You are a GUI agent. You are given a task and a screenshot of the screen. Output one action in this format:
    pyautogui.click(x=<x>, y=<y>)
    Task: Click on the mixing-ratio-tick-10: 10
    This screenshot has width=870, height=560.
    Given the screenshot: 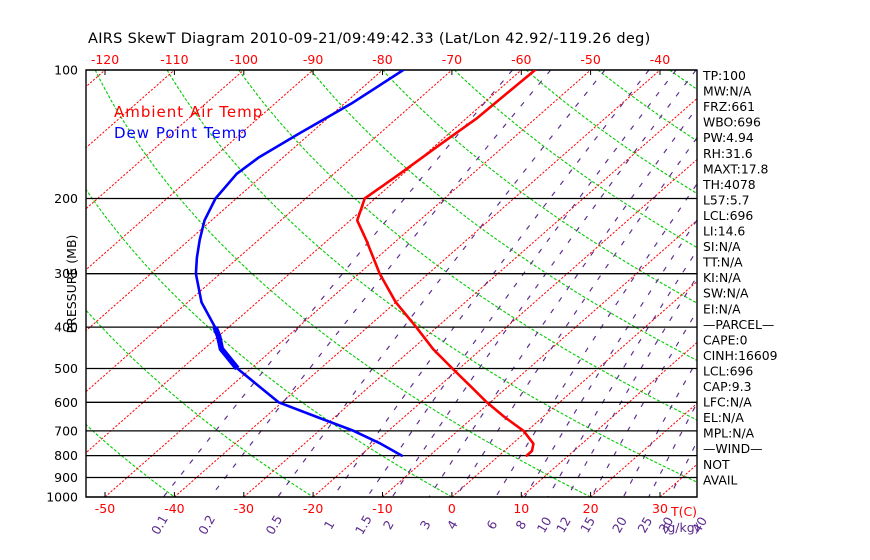 What is the action you would take?
    pyautogui.click(x=544, y=524)
    